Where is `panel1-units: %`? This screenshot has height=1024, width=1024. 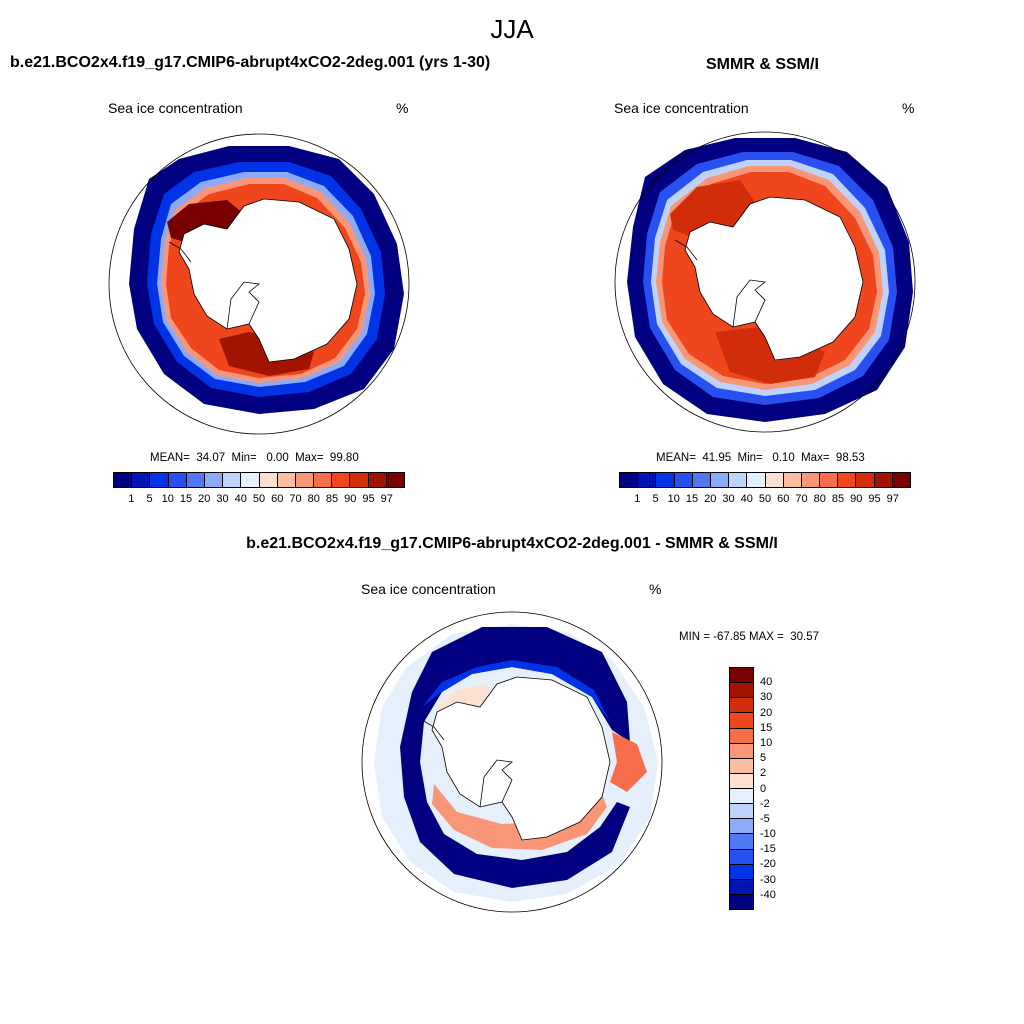 panel1-units: % is located at coordinates (402, 108).